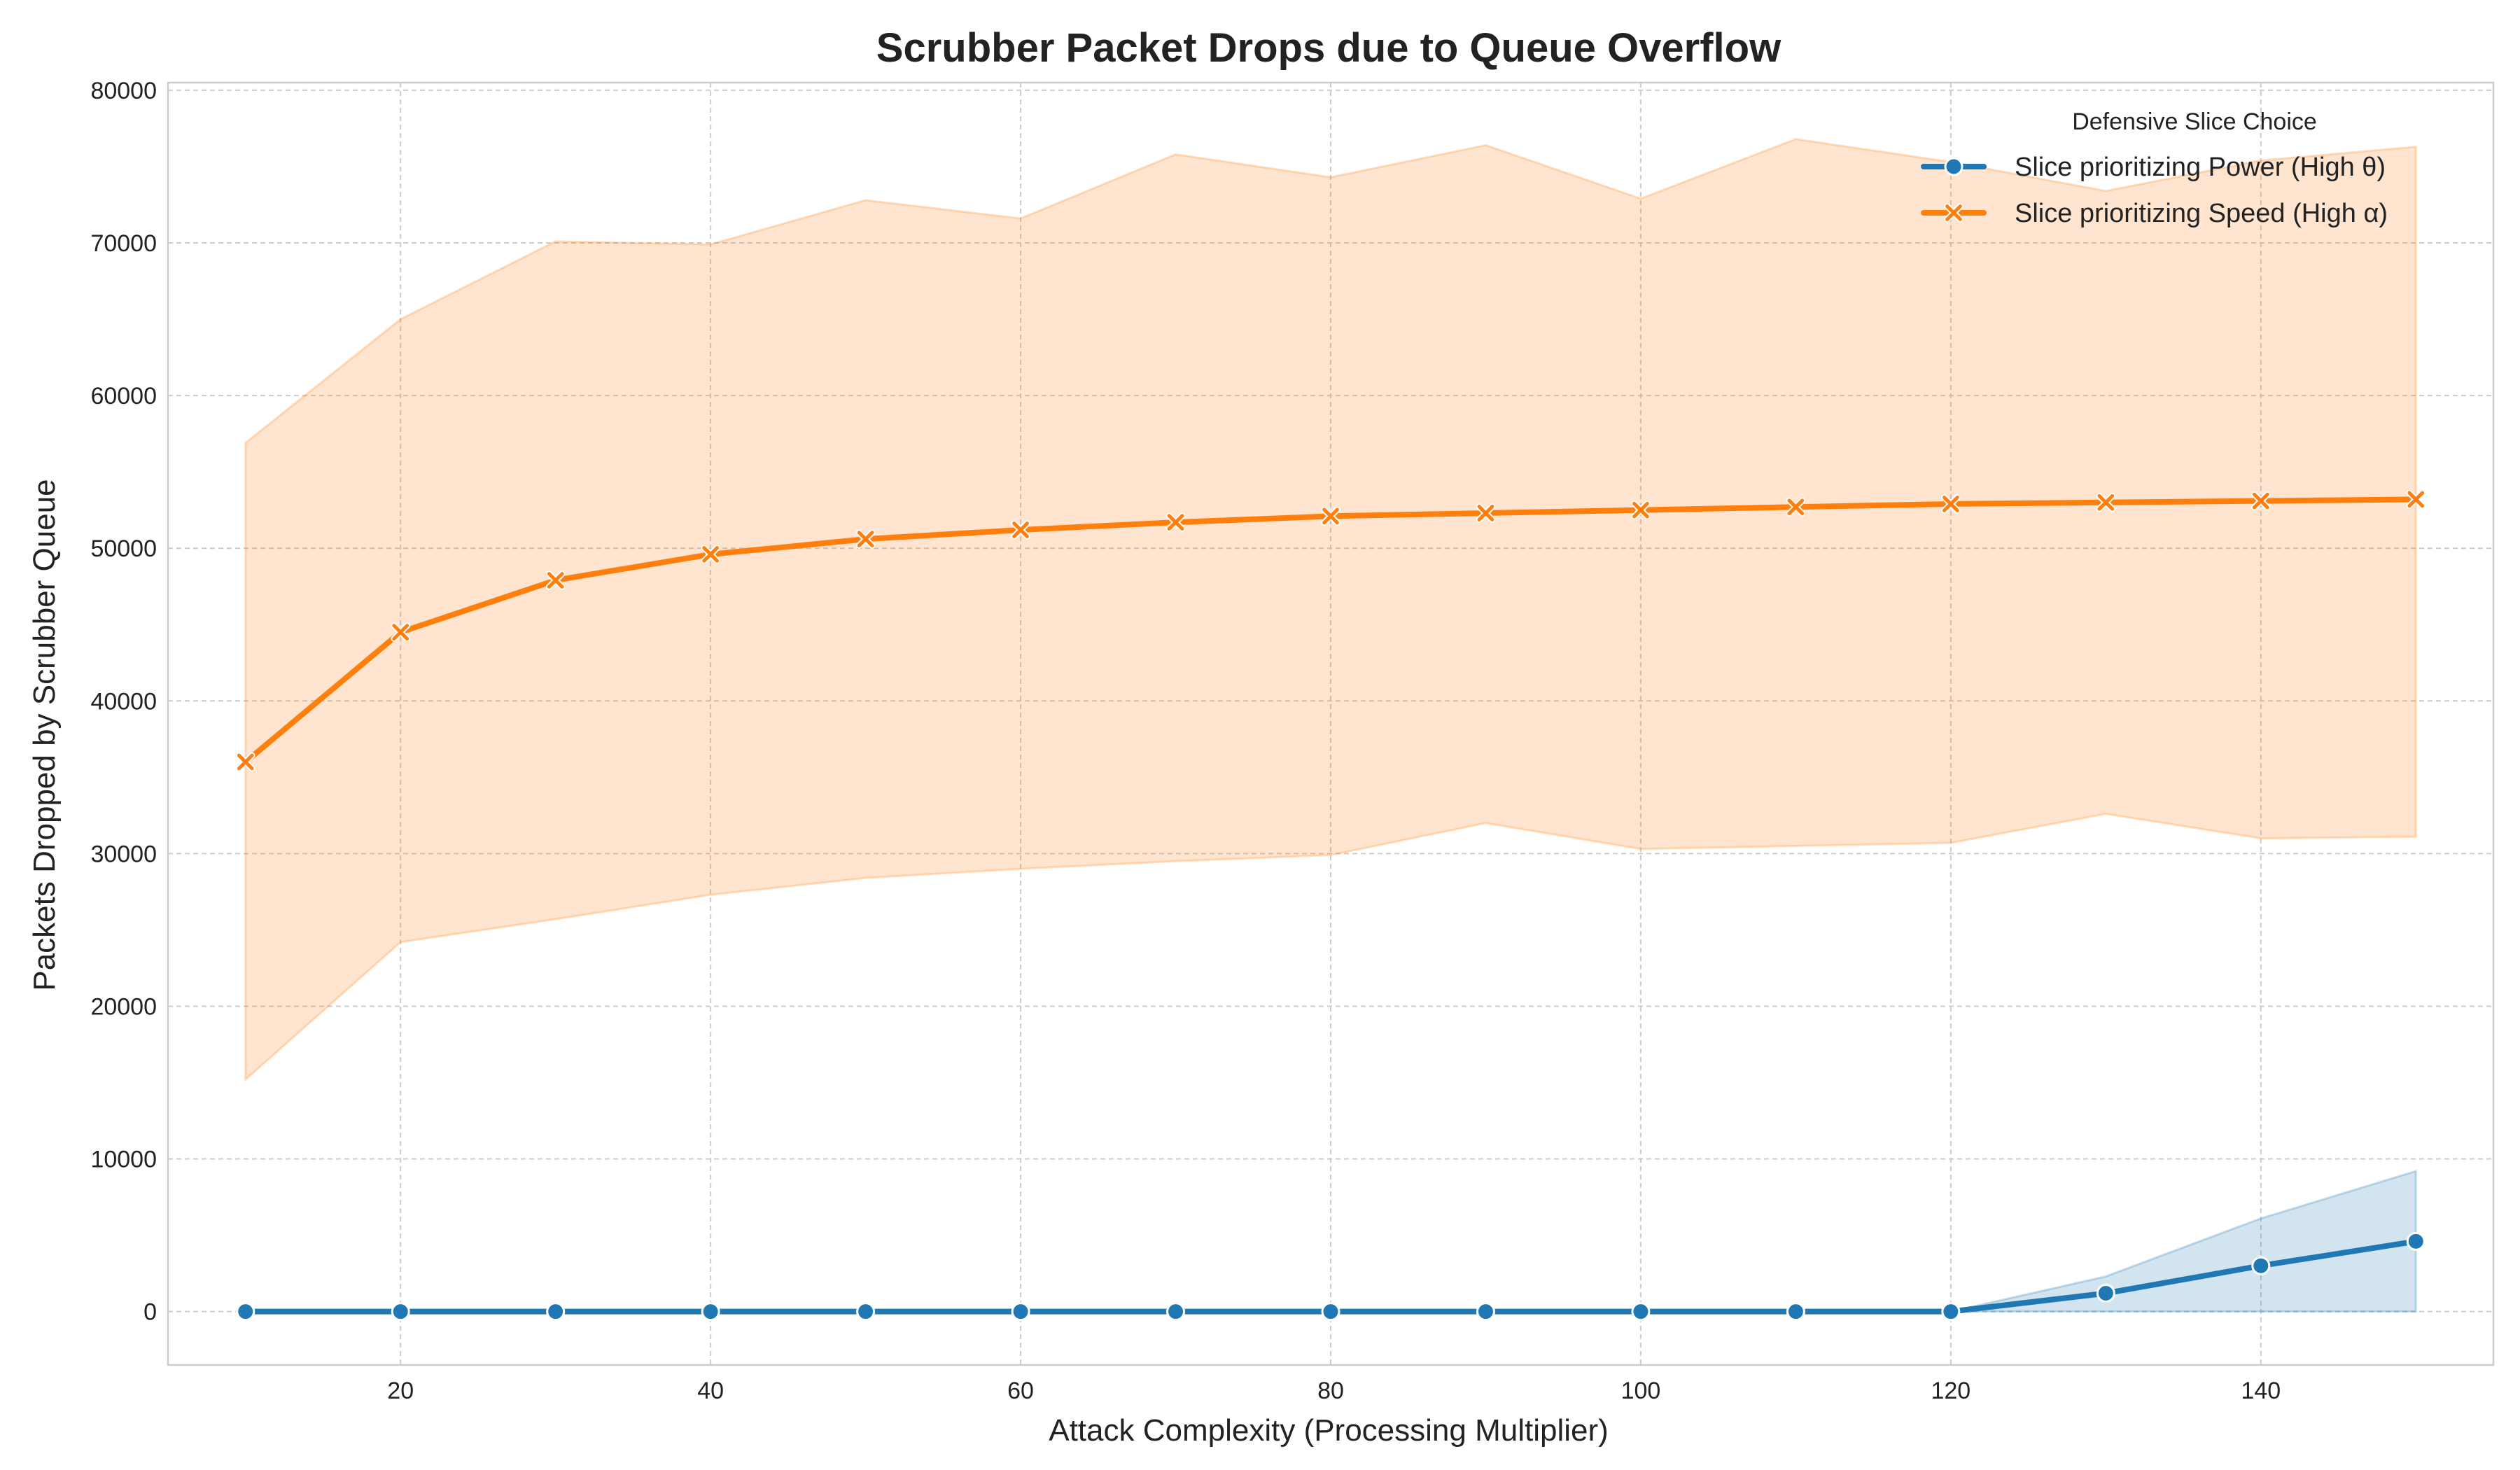 The width and height of the screenshot is (2520, 1470). I want to click on point-series-1-14-stroke, so click(2416, 499).